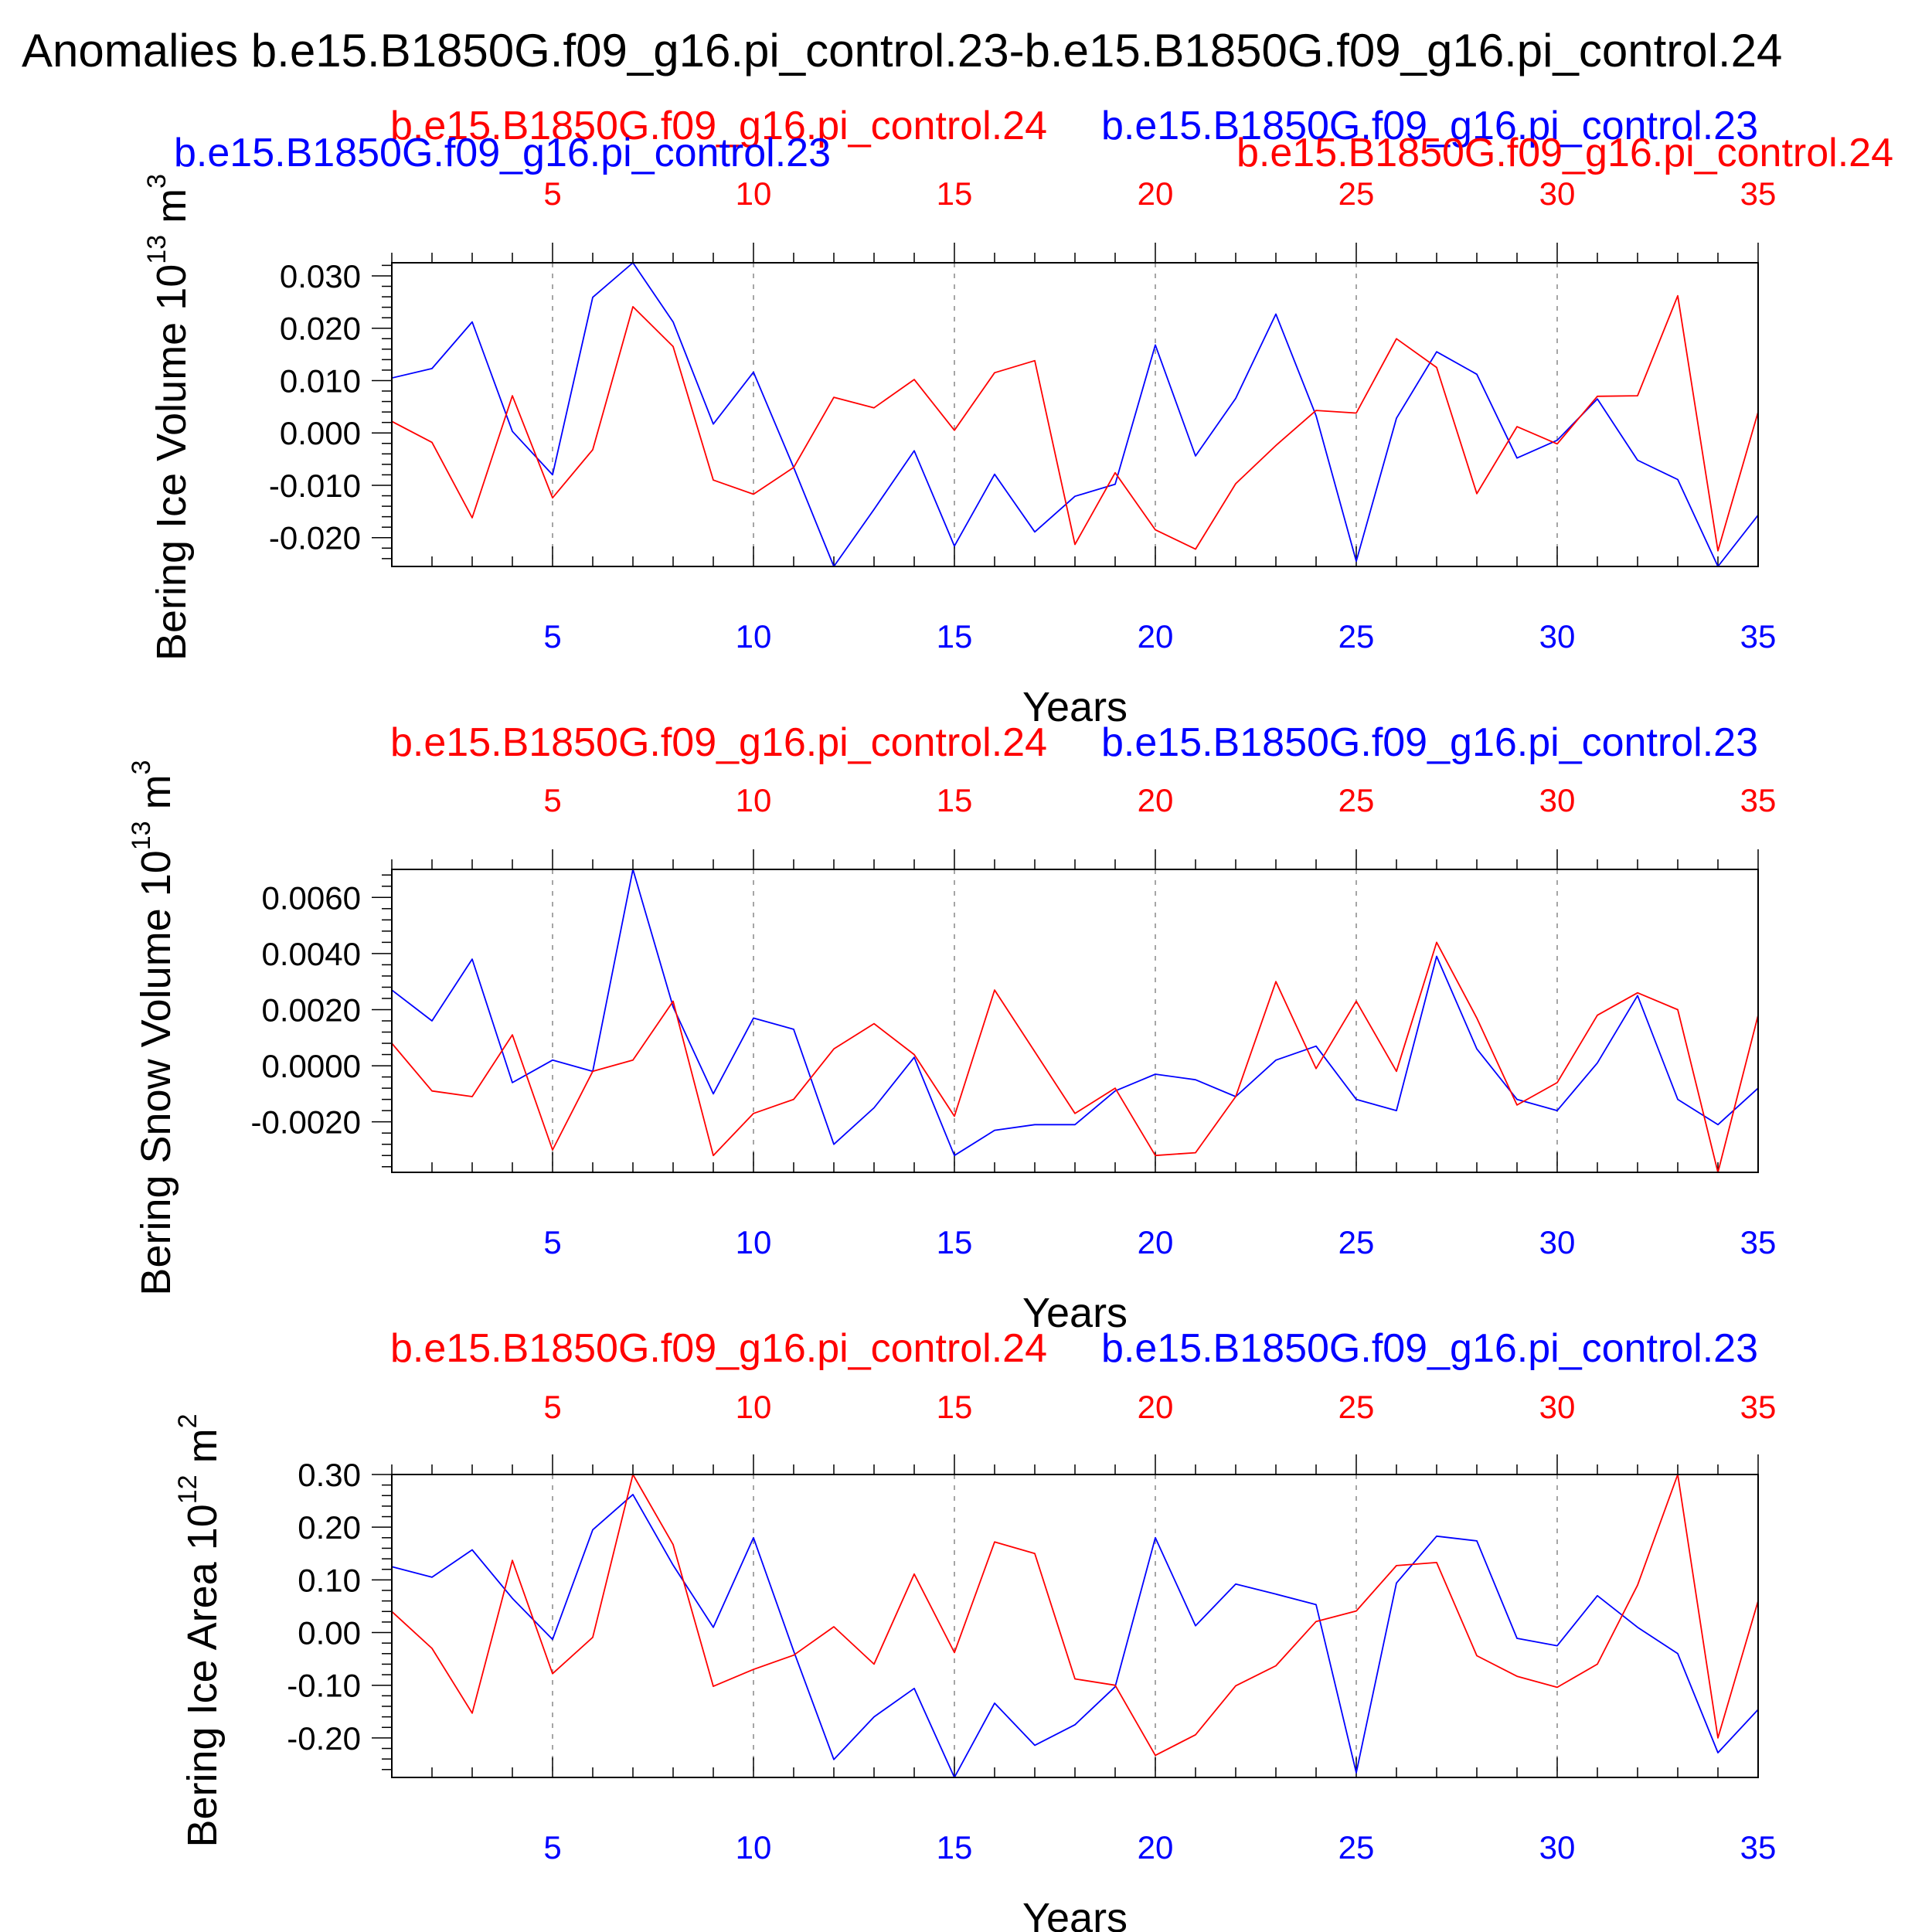 This screenshot has width=1932, height=1932. What do you see at coordinates (315, 538) in the screenshot?
I see `y-tick-label: -0.020` at bounding box center [315, 538].